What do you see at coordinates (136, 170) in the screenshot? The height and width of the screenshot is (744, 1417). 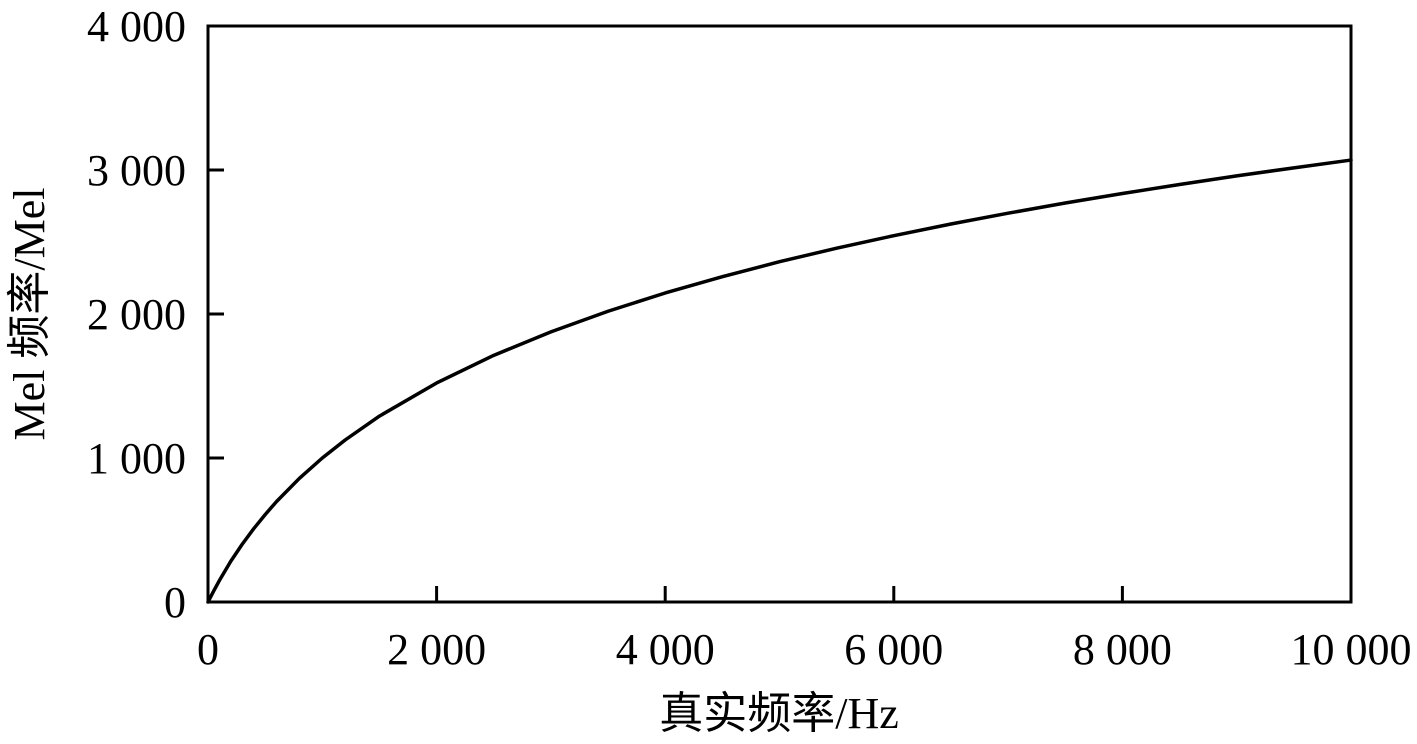 I see `y-tick-label: 3 000` at bounding box center [136, 170].